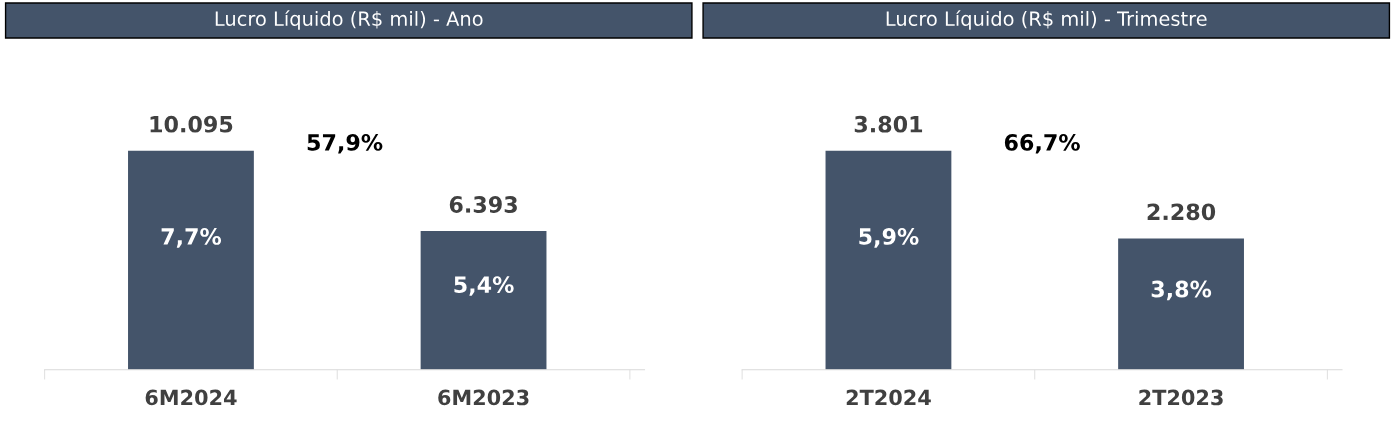  What do you see at coordinates (191, 124) in the screenshot?
I see `data-label: 10.095` at bounding box center [191, 124].